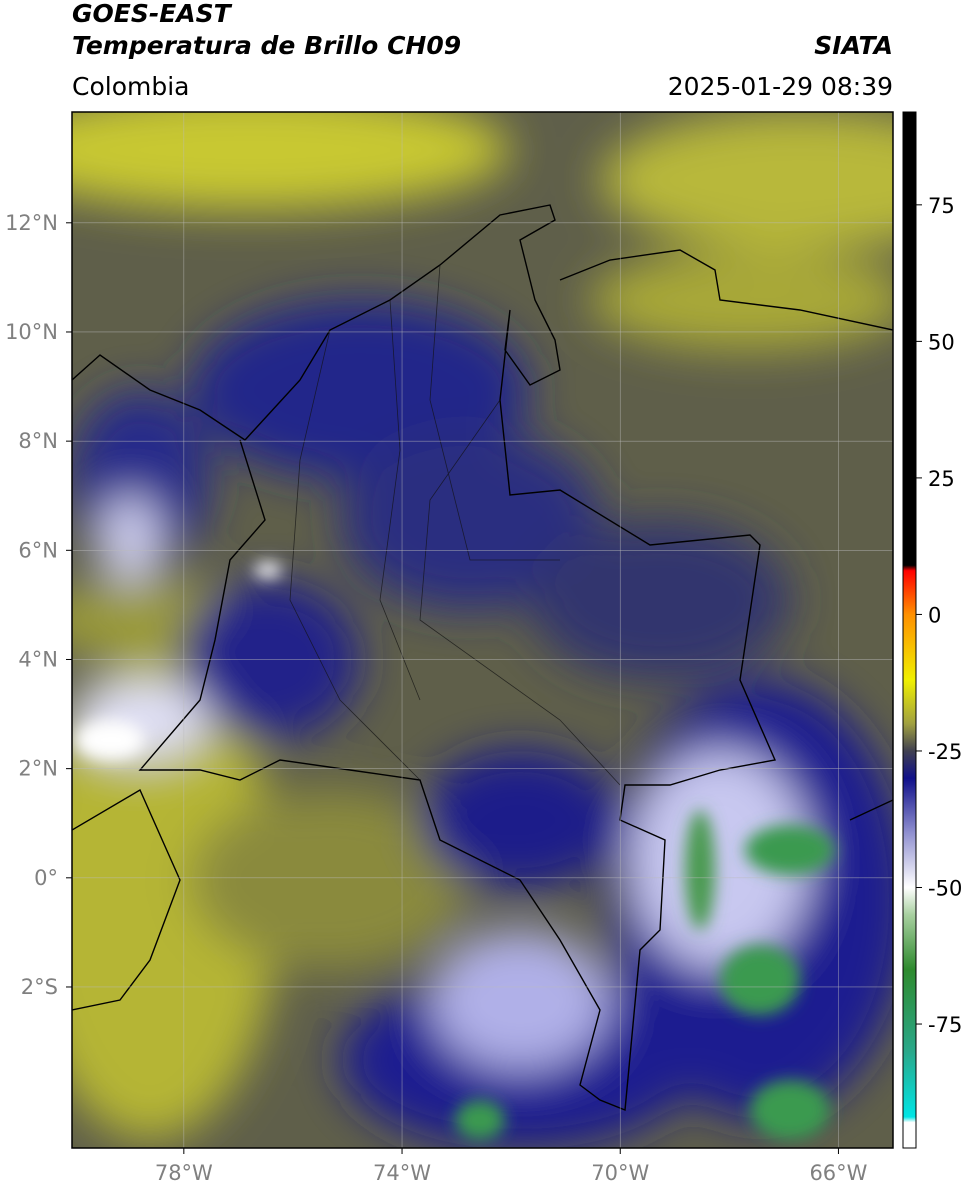  Describe the element at coordinates (780, 86) in the screenshot. I see `datetime: 2025-01-29 08:39` at that location.